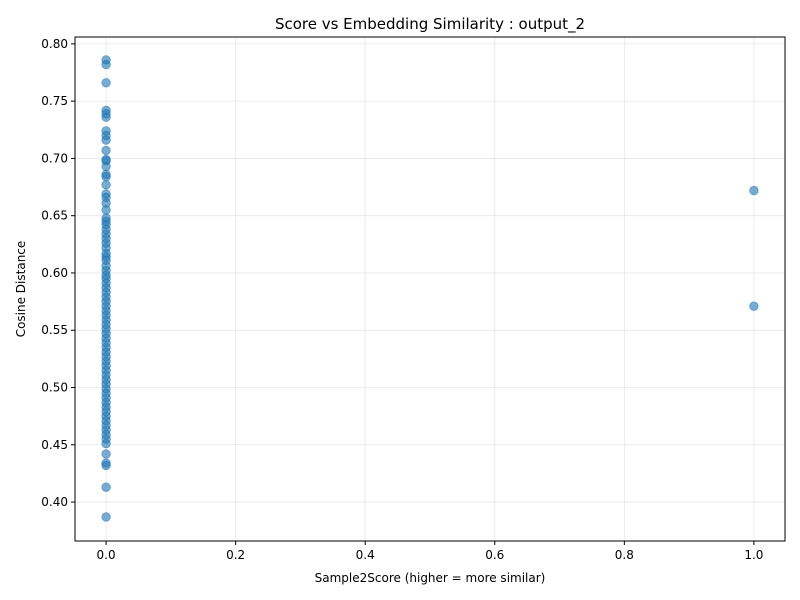  What do you see at coordinates (54, 330) in the screenshot?
I see `y-tick-label: 0.55` at bounding box center [54, 330].